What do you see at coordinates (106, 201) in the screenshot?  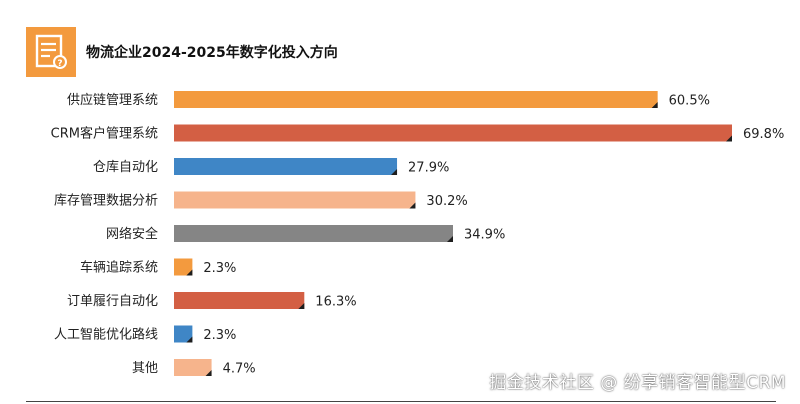 I see `category-label: 库存管理数据分析` at bounding box center [106, 201].